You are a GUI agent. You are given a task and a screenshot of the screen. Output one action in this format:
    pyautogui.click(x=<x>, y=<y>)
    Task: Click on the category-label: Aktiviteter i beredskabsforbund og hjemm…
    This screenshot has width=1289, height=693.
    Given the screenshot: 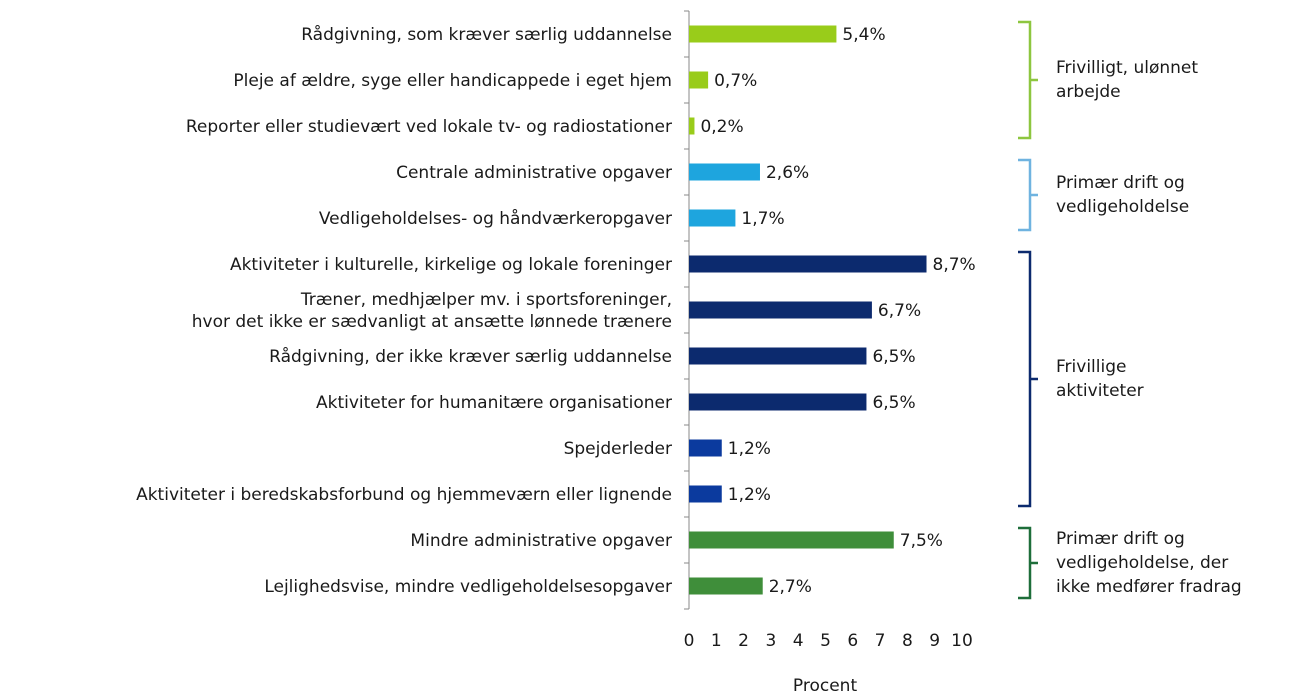 What is the action you would take?
    pyautogui.click(x=404, y=495)
    